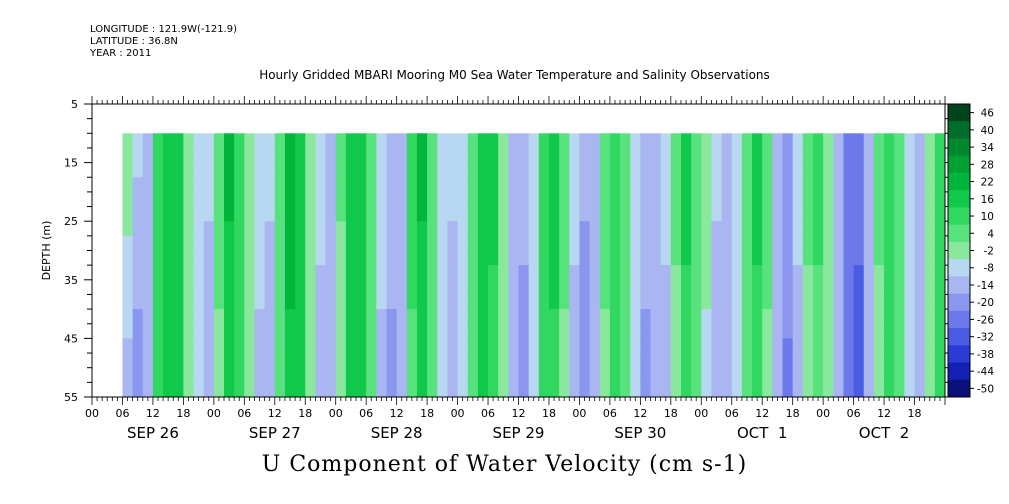 The width and height of the screenshot is (1009, 504). Describe the element at coordinates (366, 413) in the screenshot. I see `x-hour-label: 06` at that location.